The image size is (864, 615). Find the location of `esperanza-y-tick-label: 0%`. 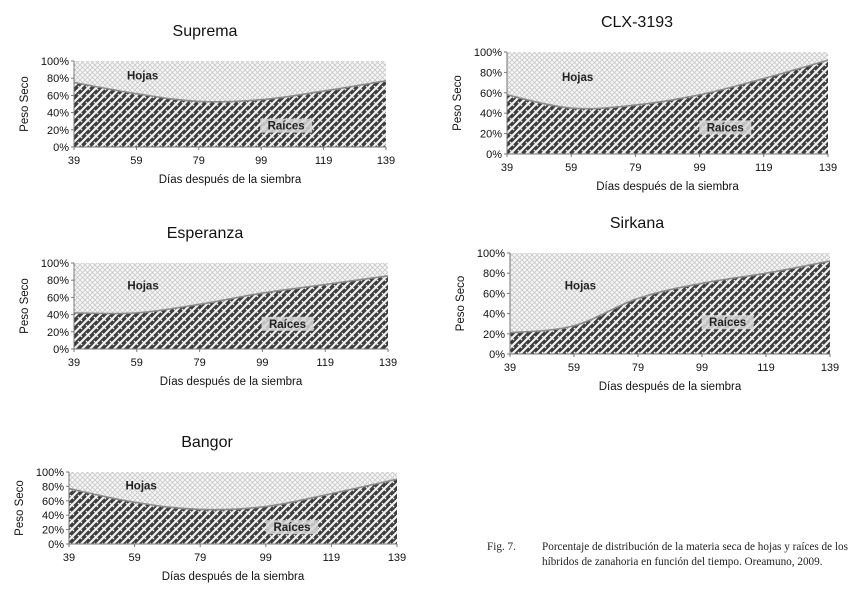

esperanza-y-tick-label: 0% is located at coordinates (61, 350).